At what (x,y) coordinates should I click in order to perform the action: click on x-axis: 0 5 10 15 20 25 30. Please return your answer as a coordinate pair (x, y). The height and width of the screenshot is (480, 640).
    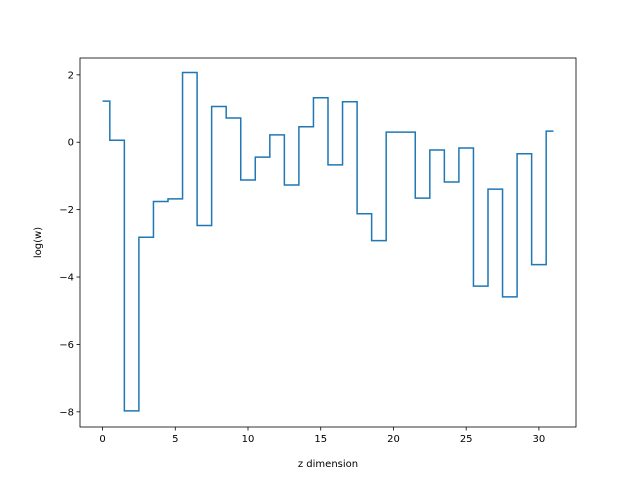
    Looking at the image, I should click on (322, 436).